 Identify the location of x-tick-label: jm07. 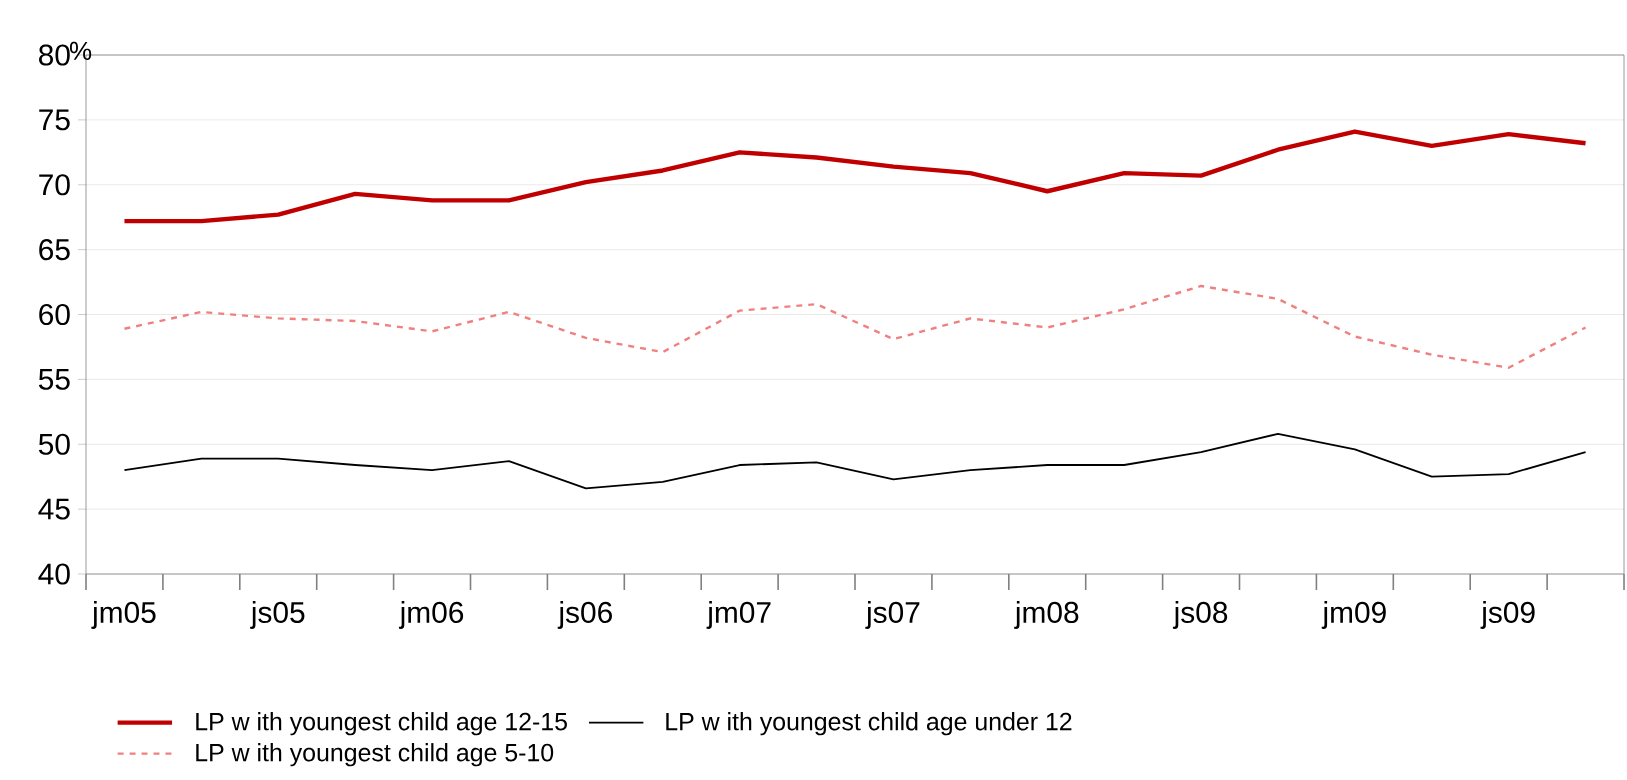
(738, 615).